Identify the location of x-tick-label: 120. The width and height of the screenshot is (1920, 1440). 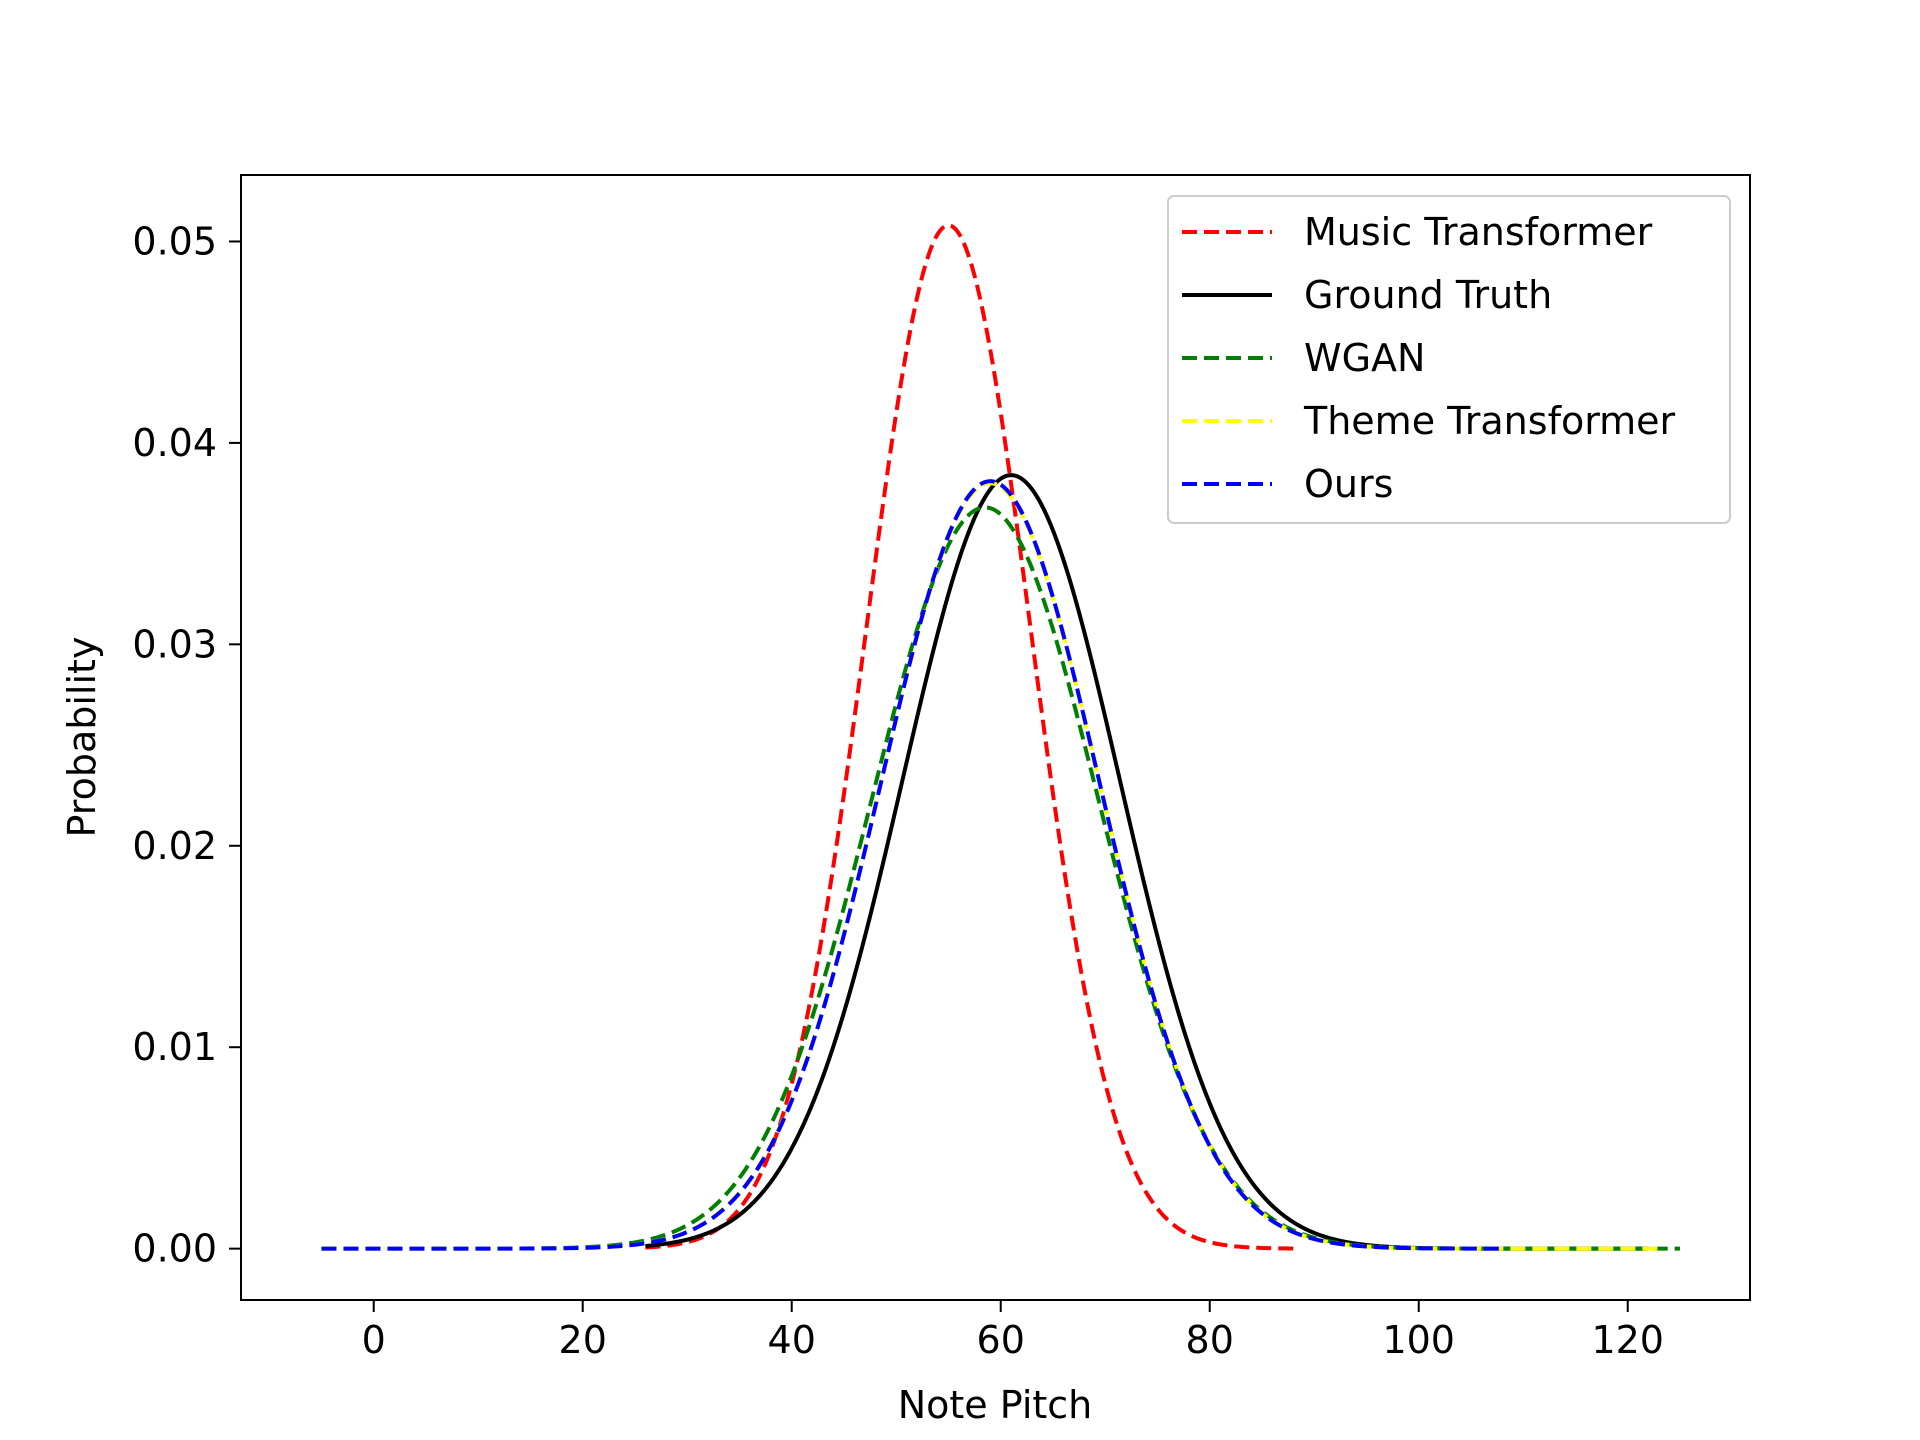
(1627, 1340).